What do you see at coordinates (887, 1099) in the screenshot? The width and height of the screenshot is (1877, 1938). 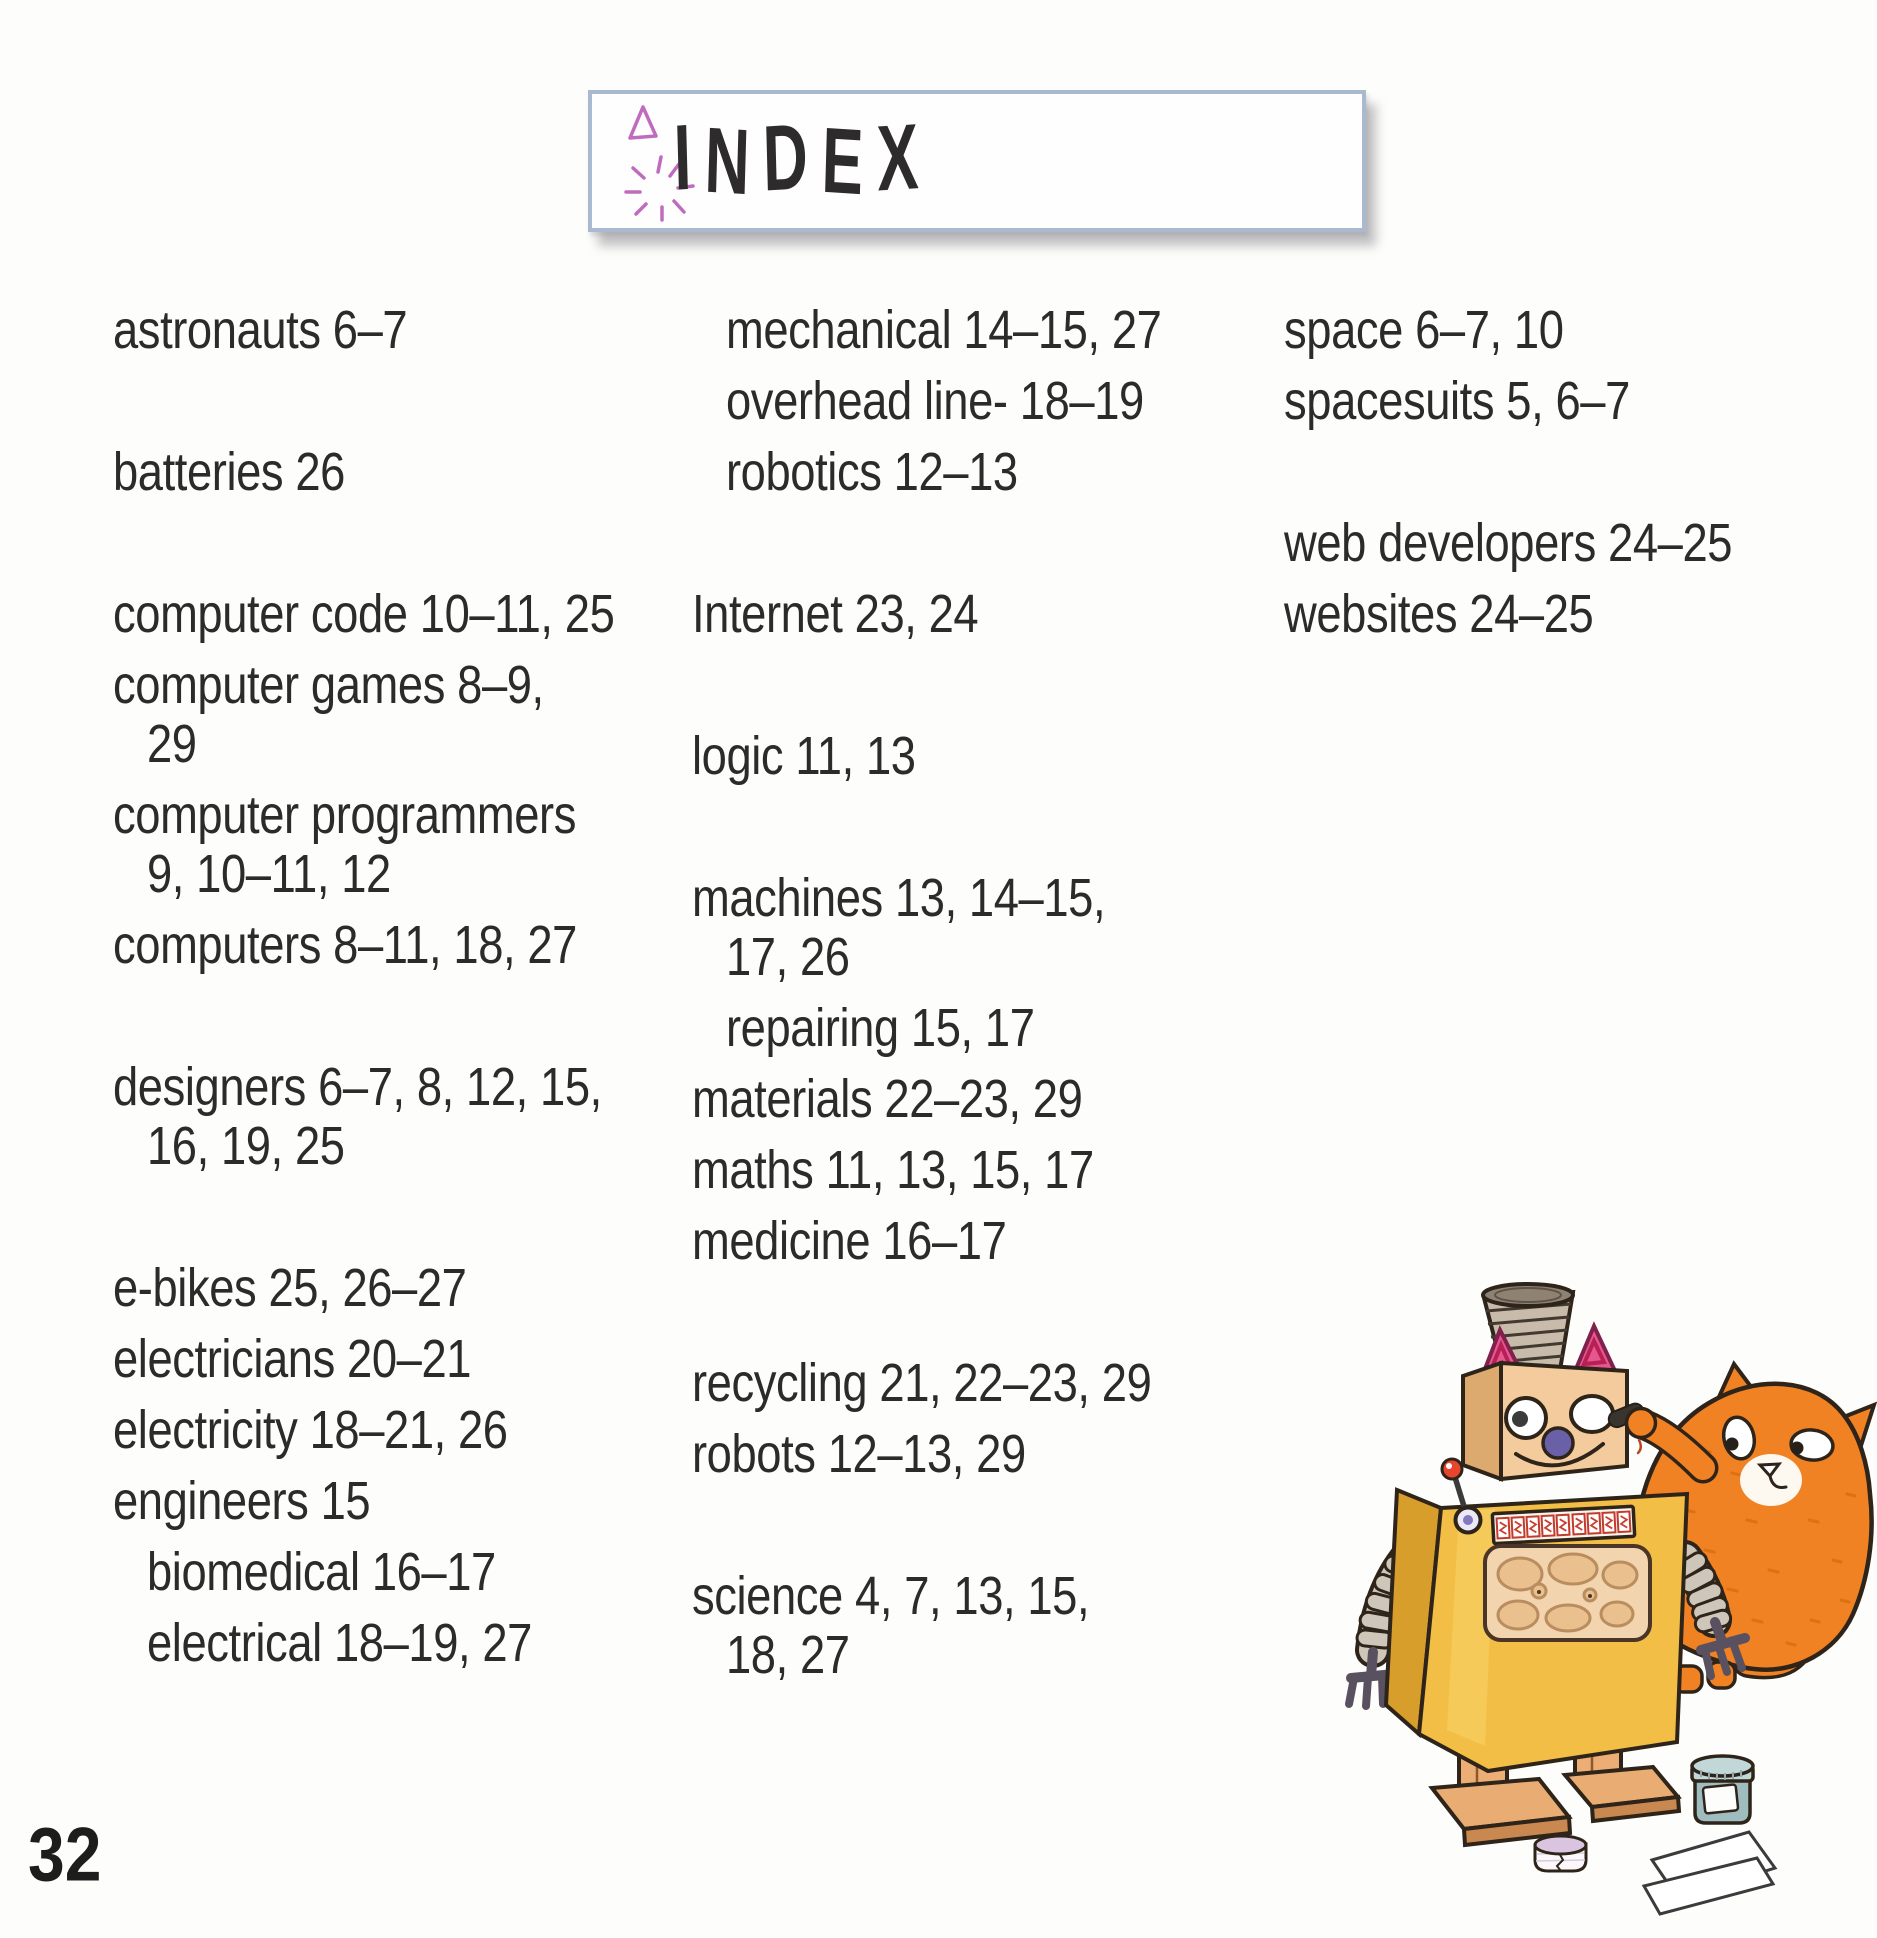 I see `index-entry: materials 22–23, 29` at bounding box center [887, 1099].